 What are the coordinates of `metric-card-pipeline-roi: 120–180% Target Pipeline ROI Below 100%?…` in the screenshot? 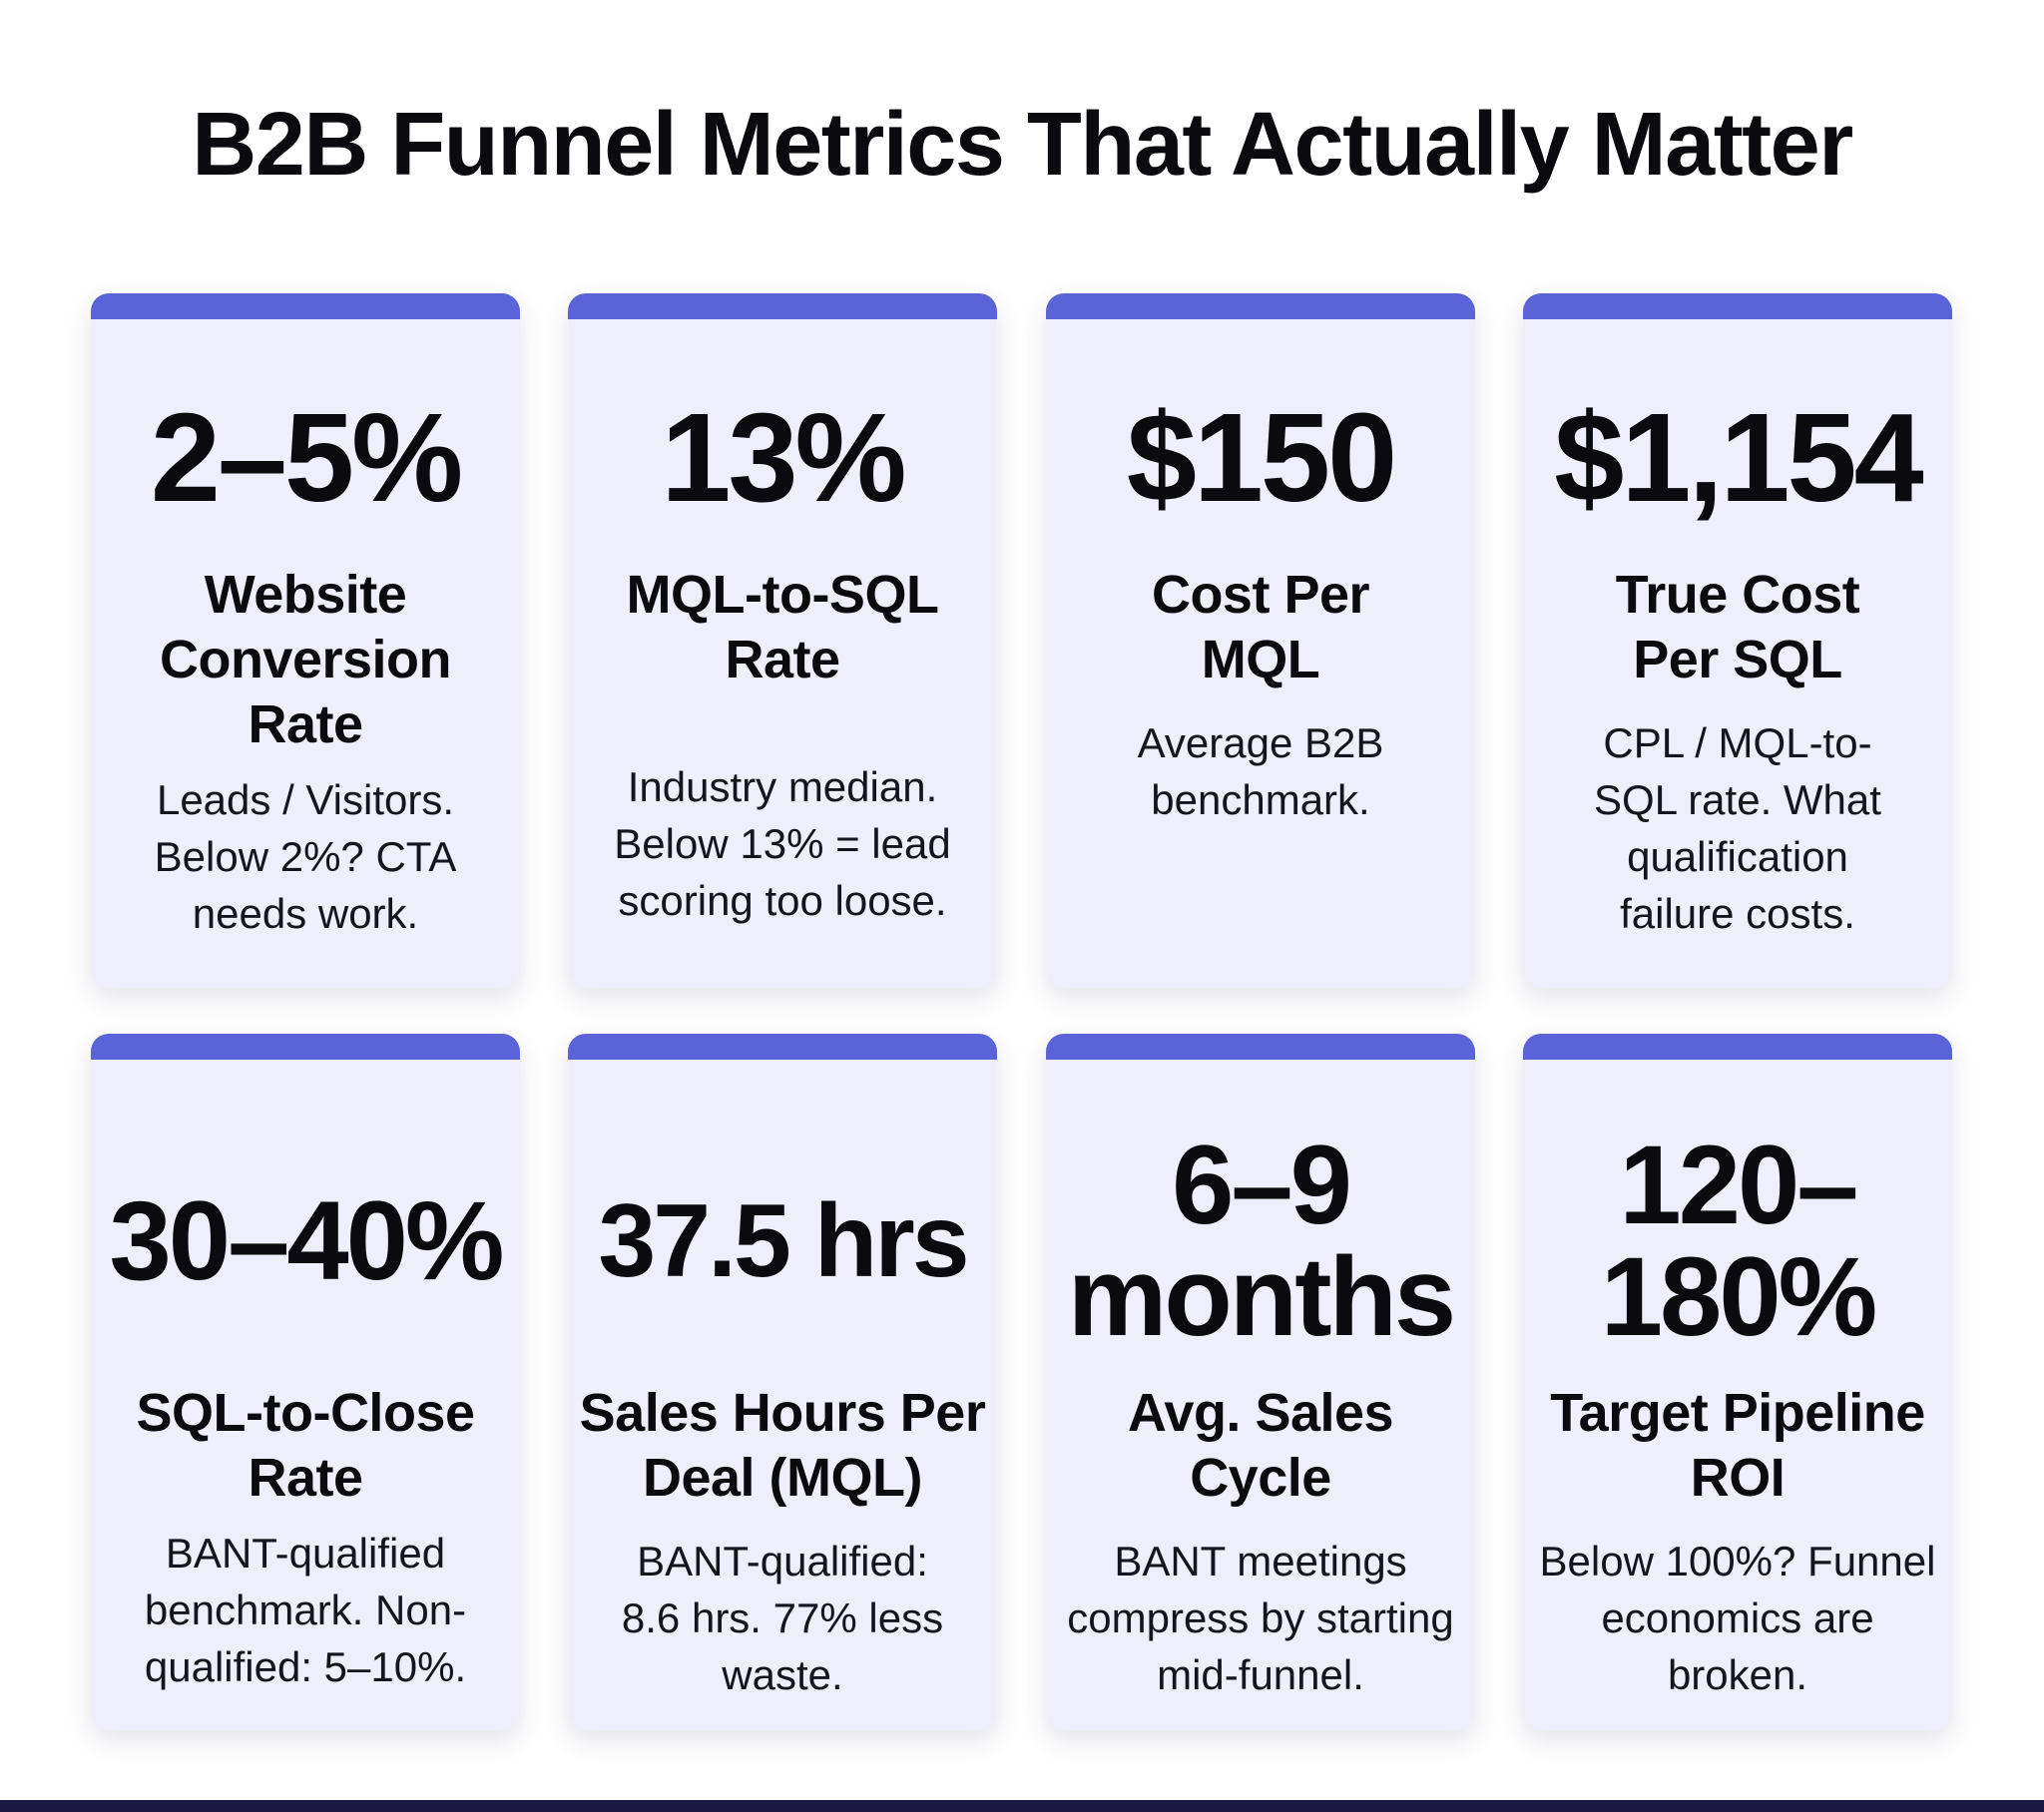 It's located at (1737, 1382).